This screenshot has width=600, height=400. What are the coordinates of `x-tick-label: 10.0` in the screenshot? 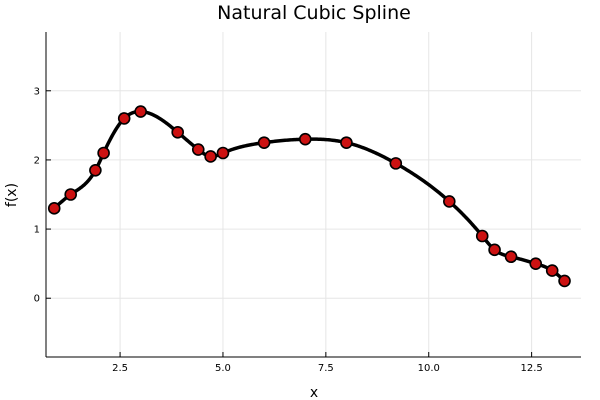 It's located at (429, 368).